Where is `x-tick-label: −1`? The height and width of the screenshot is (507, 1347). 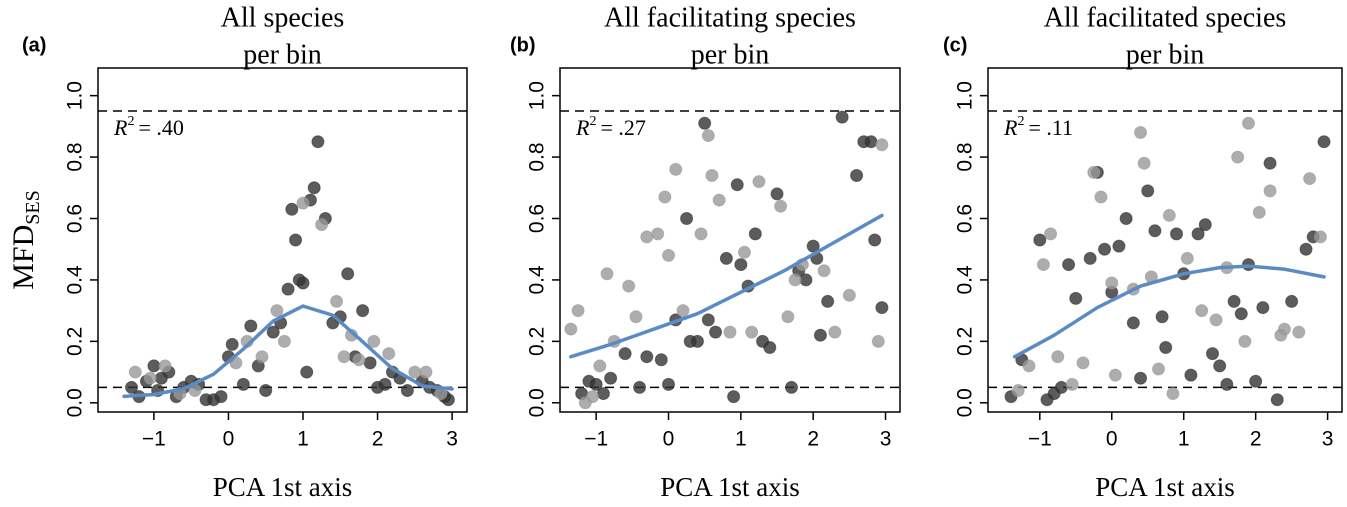 x-tick-label: −1 is located at coordinates (596, 439).